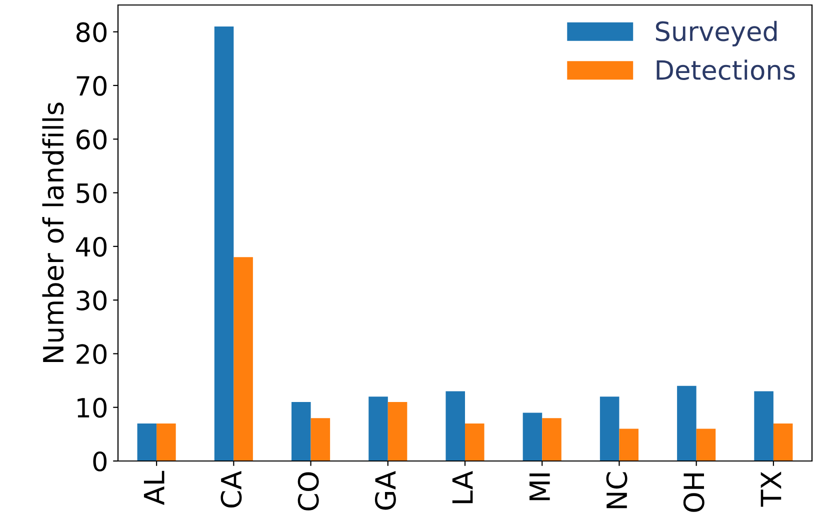  I want to click on y-tick-label: 10, so click(92, 408).